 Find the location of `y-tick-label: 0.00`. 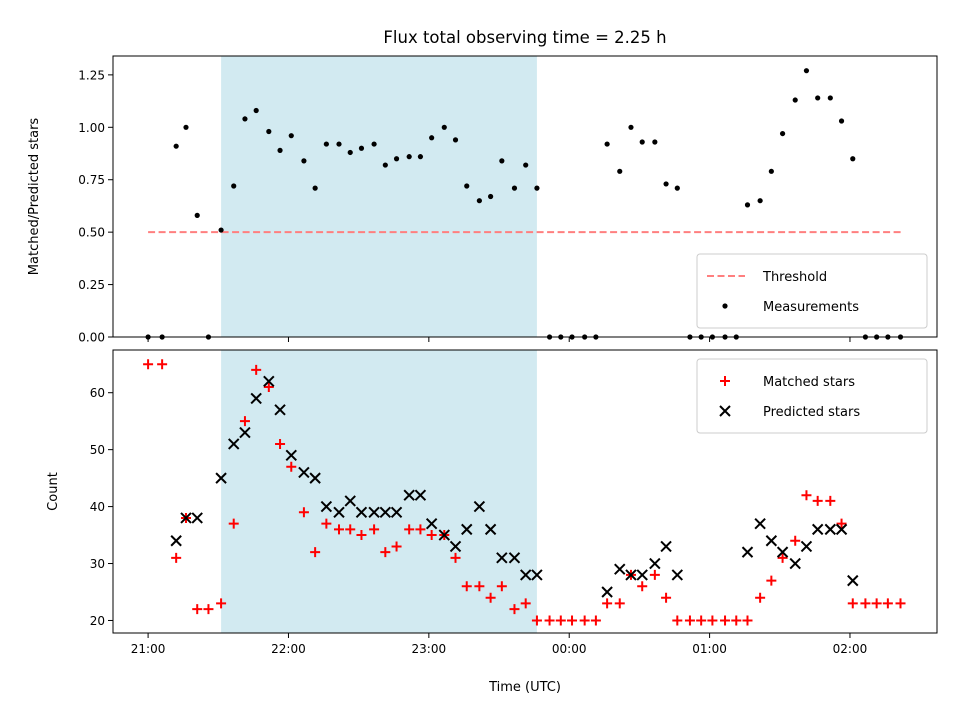

y-tick-label: 0.00 is located at coordinates (91, 338).